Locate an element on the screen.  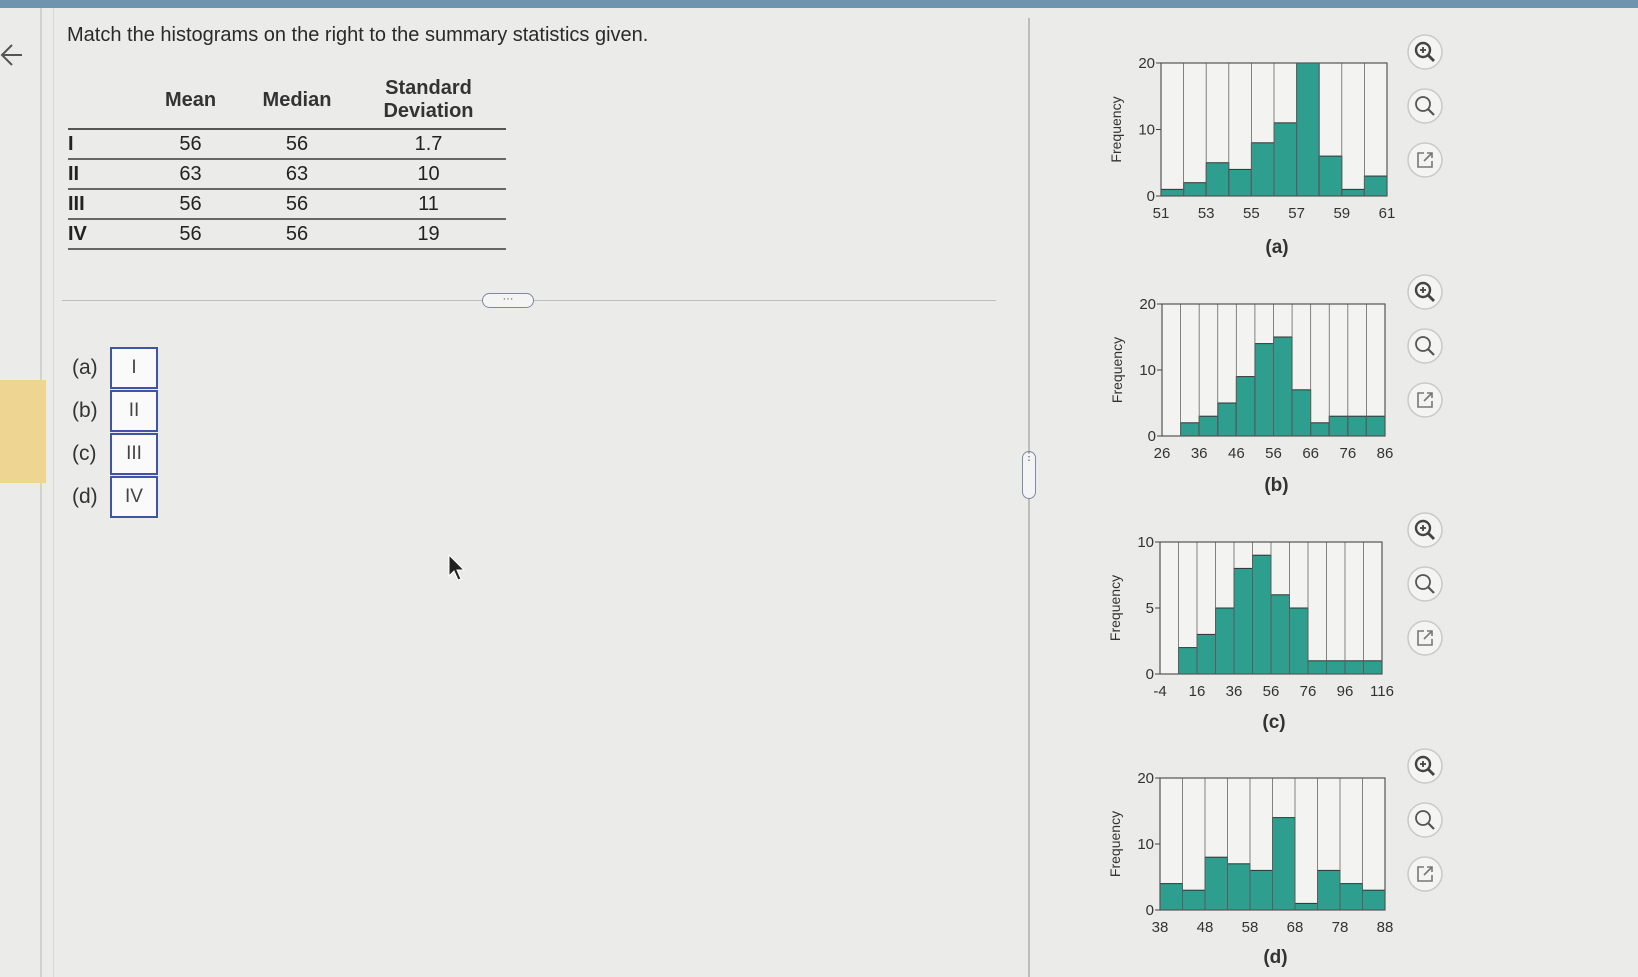
row-mean: 56 is located at coordinates (190, 234).